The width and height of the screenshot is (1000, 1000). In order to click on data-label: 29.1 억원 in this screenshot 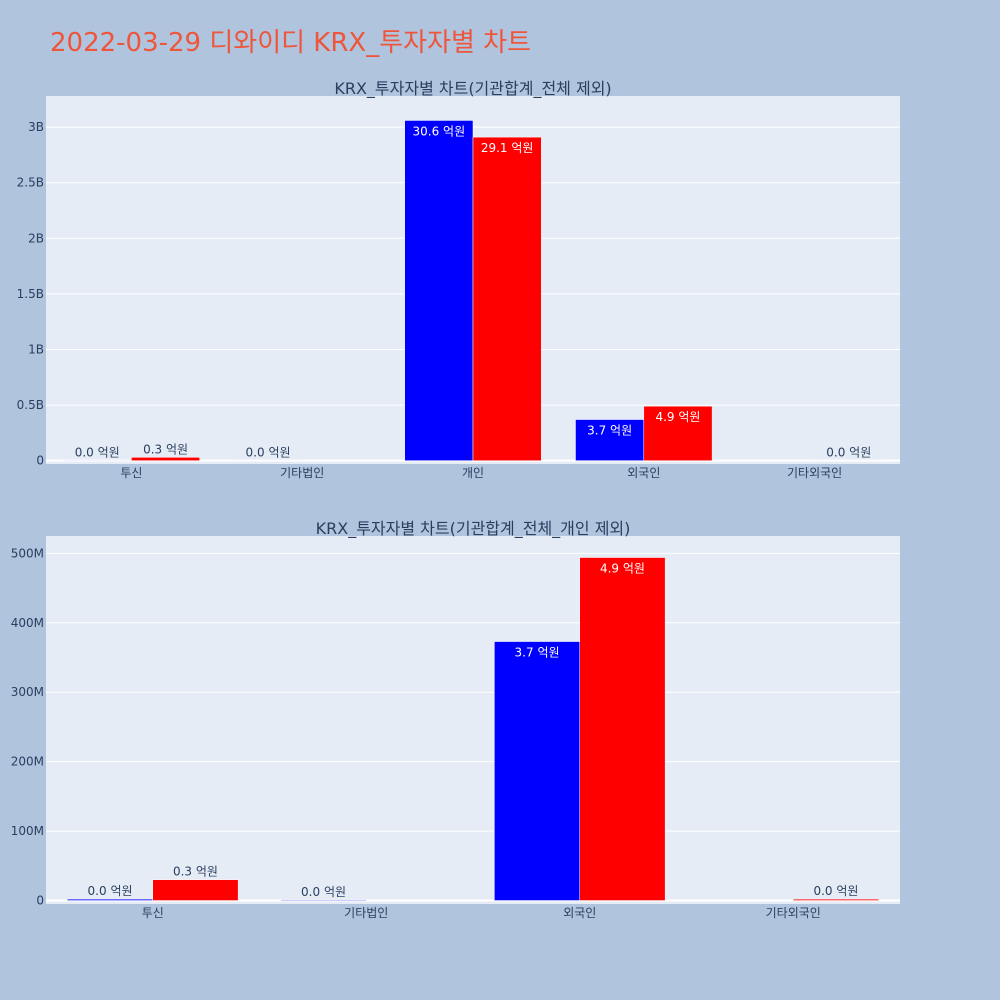, I will do `click(507, 148)`.